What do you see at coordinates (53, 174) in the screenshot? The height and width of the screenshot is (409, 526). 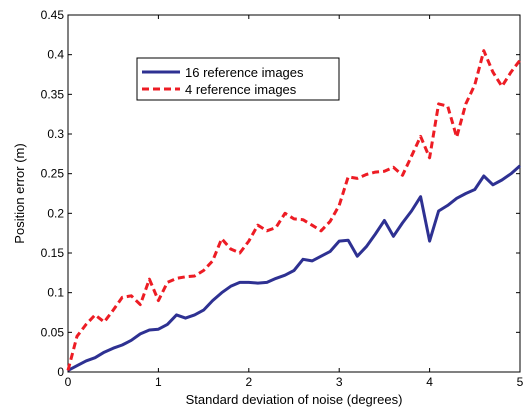 I see `y-tick-label: 0.25` at bounding box center [53, 174].